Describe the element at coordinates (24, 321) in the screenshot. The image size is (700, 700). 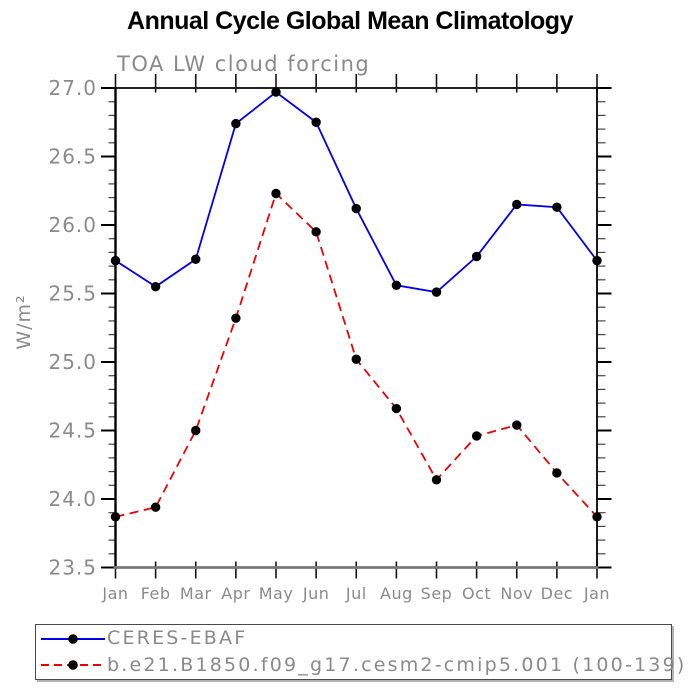
I see `y-axis-label: W/m²` at that location.